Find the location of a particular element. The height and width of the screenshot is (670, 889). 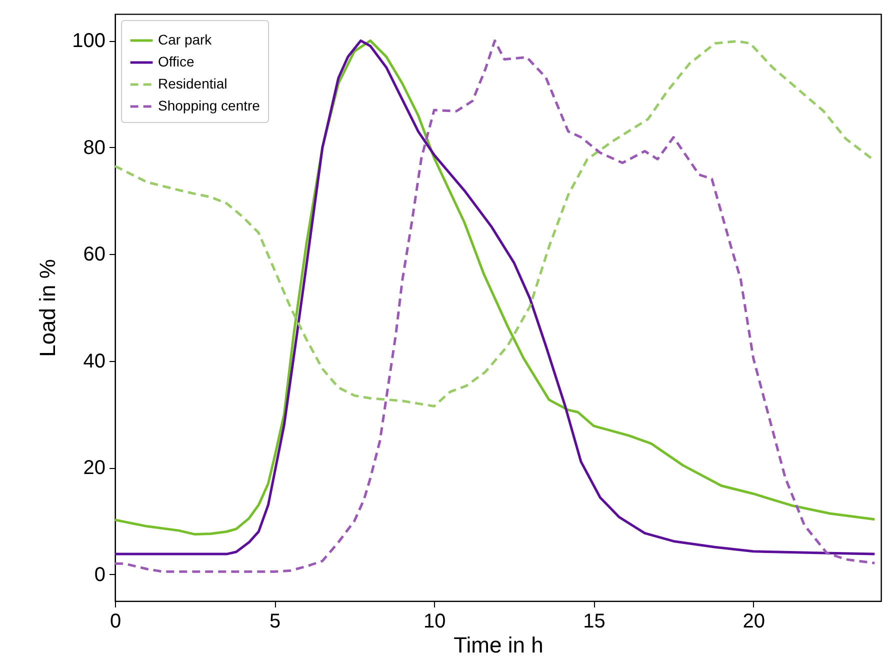

x-tick-label: 15 is located at coordinates (594, 621).